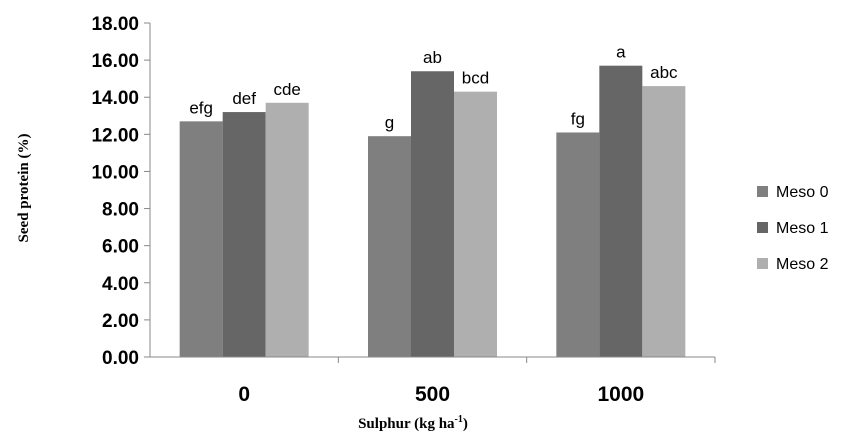  Describe the element at coordinates (115, 24) in the screenshot. I see `y-tick-label: 18.00` at that location.